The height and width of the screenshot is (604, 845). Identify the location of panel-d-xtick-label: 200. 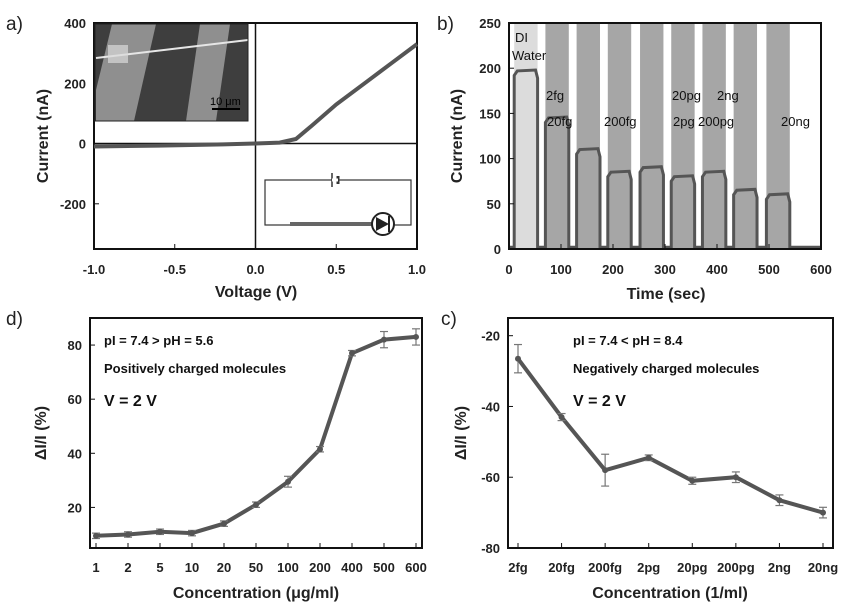
(320, 567).